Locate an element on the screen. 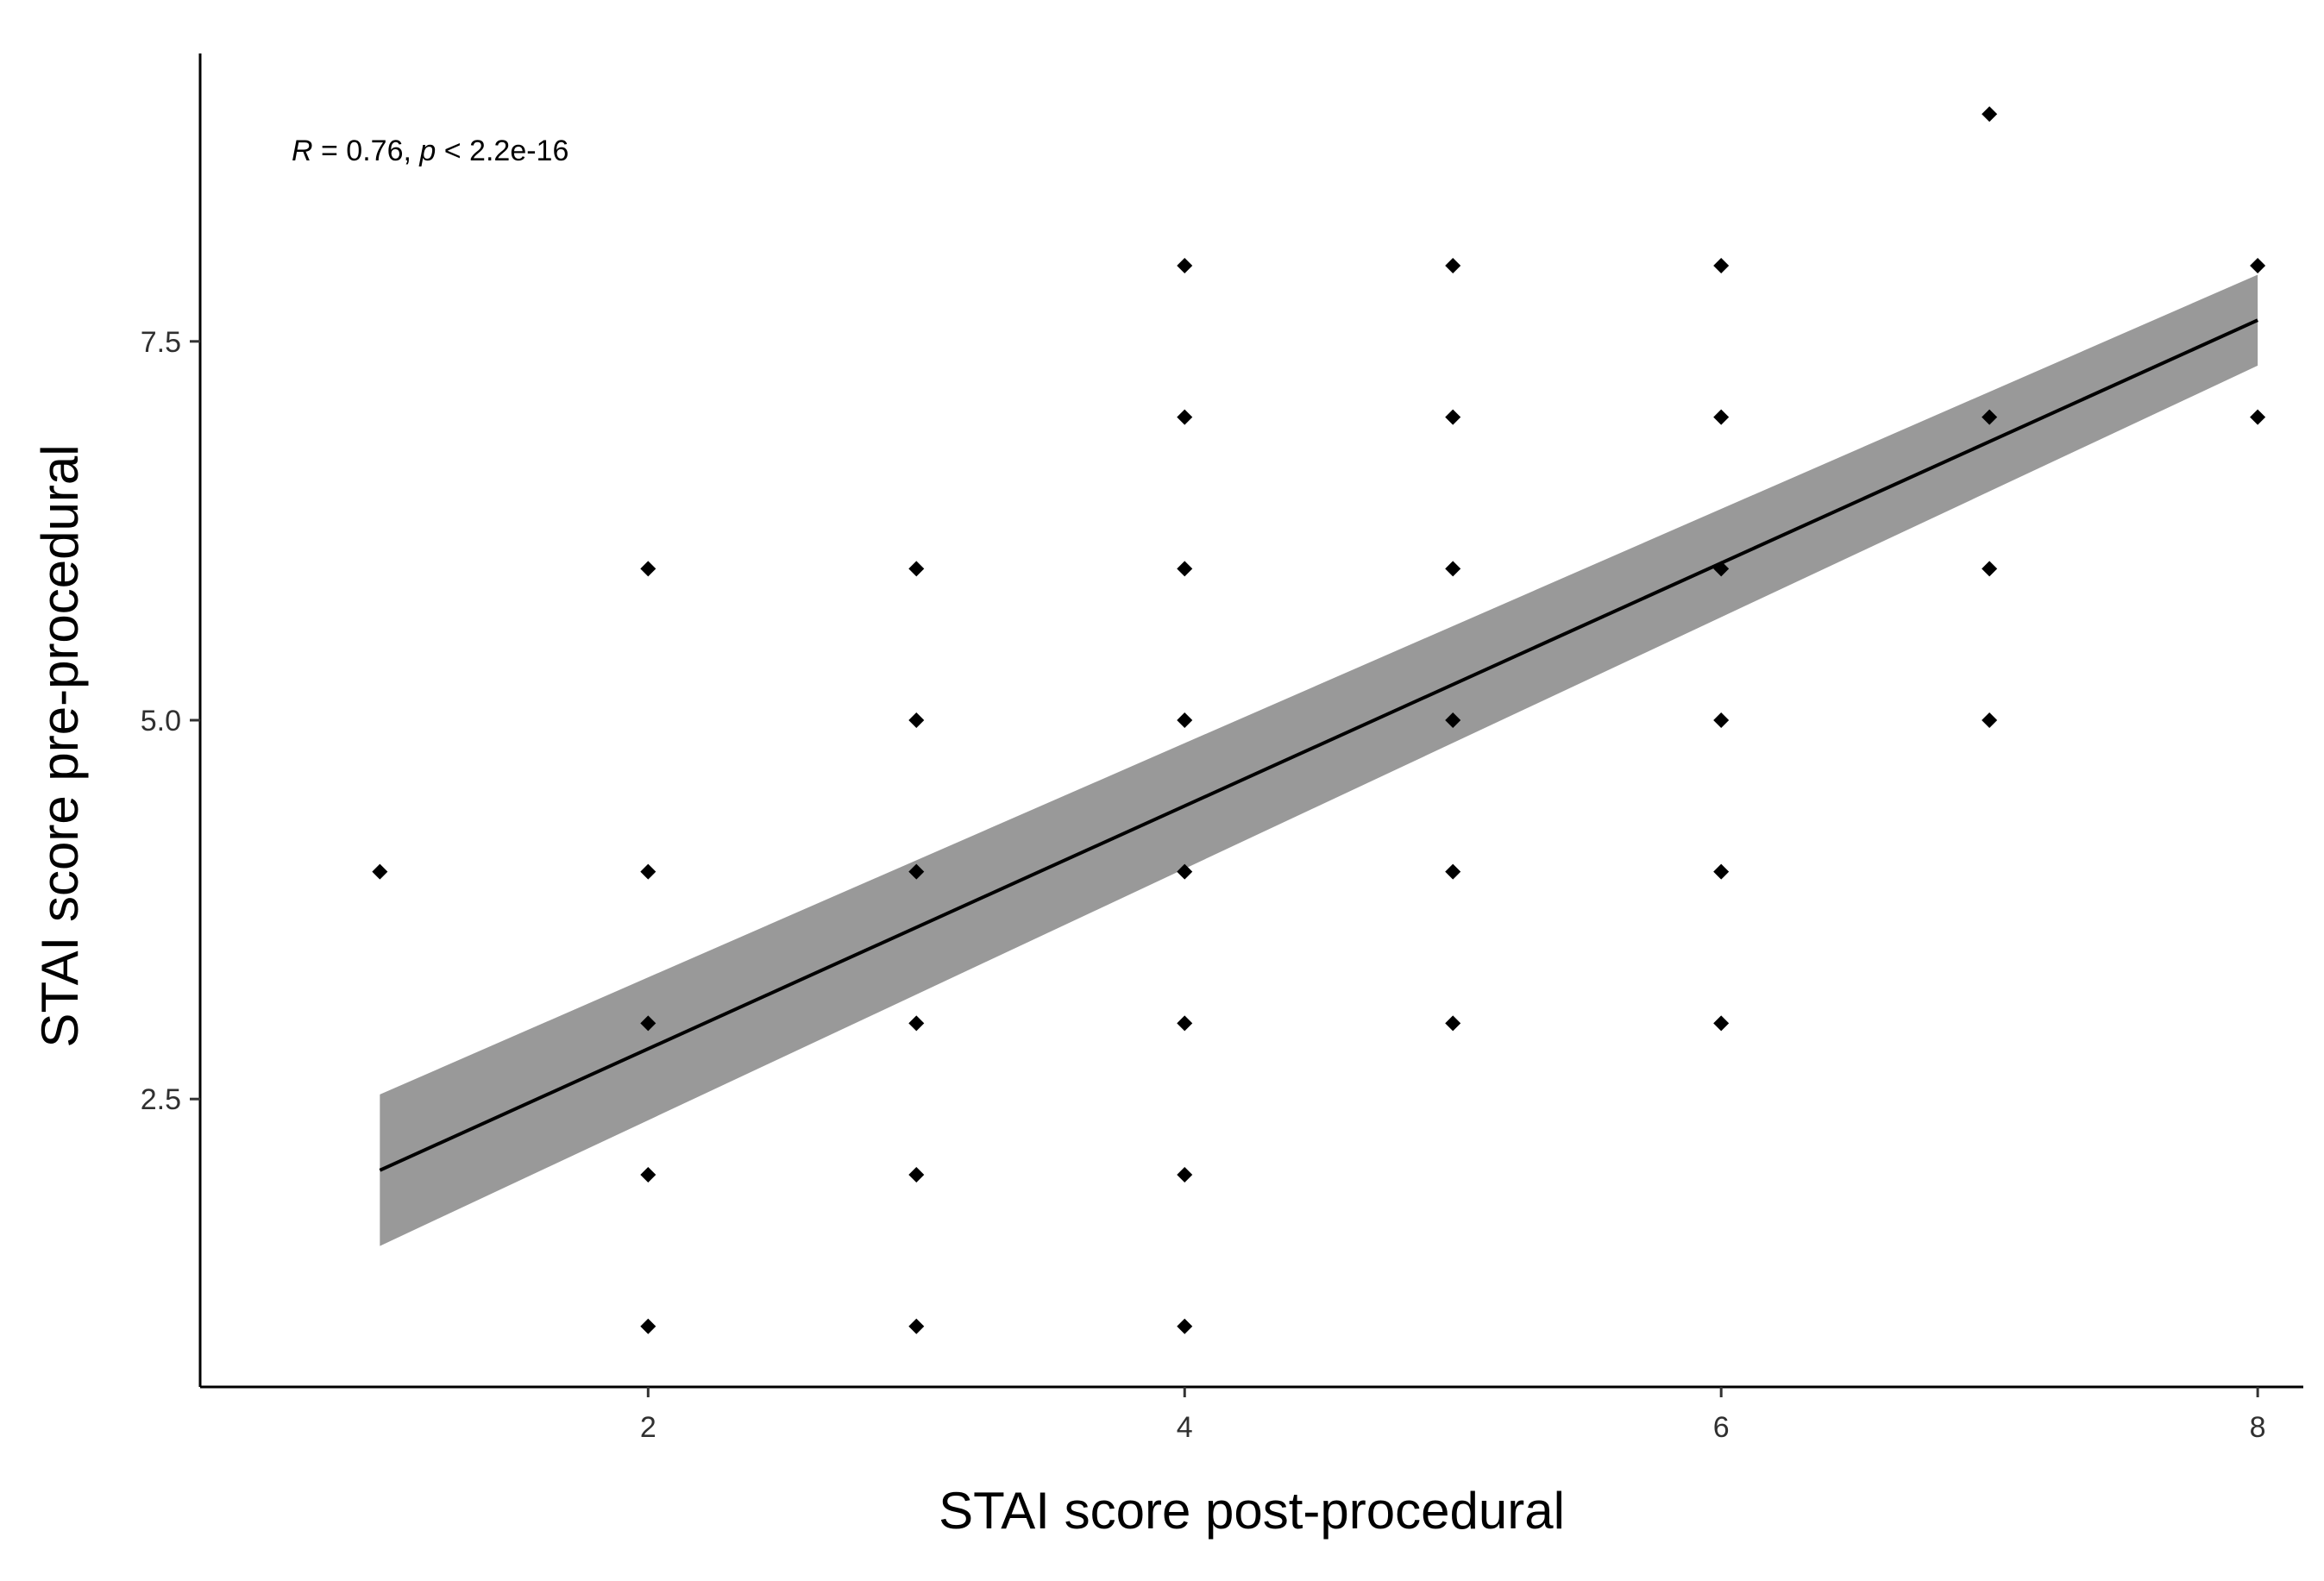 Image resolution: width=2324 pixels, height=1581 pixels. x-axis-title: STAI score post-procedural is located at coordinates (1252, 1511).